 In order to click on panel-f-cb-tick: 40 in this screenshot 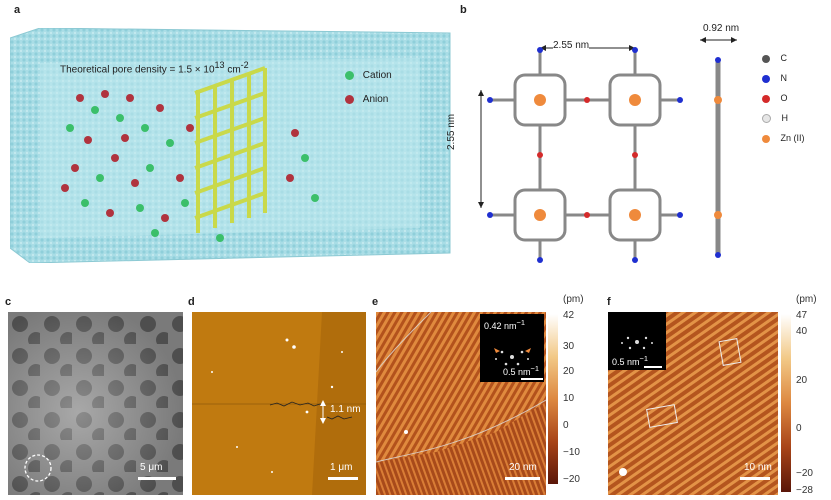, I will do `click(802, 331)`.